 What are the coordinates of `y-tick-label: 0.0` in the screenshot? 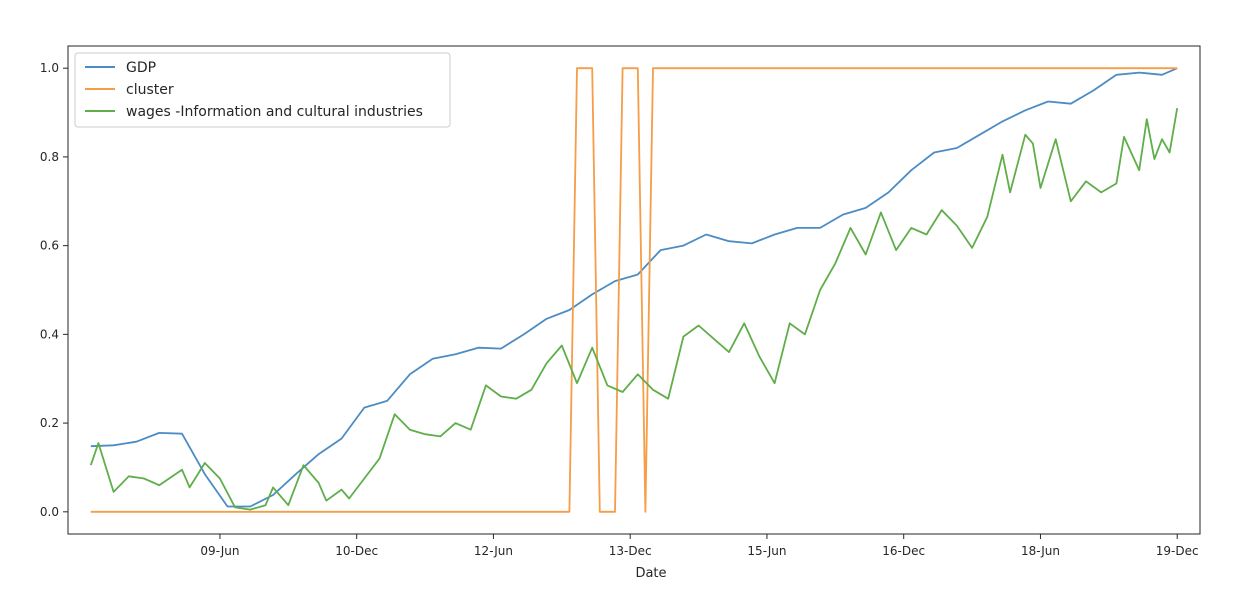 It's located at (49, 512).